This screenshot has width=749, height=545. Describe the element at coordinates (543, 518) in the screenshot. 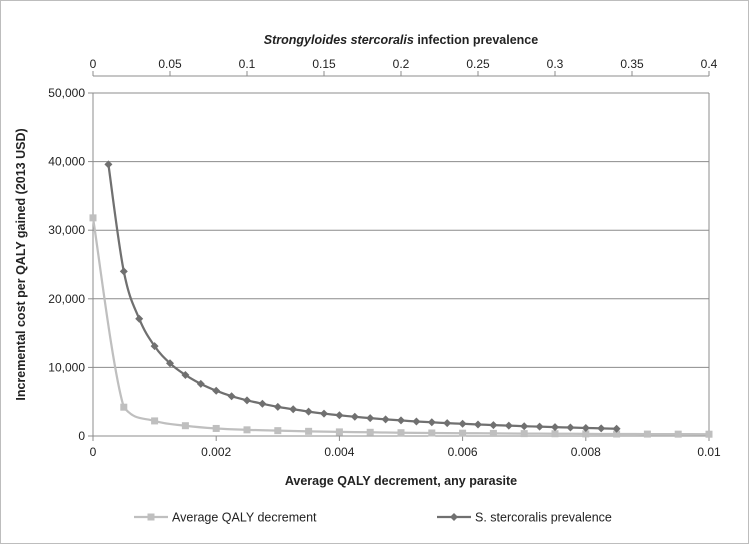

I see `legend-label-prevalence: S. stercoralis prevalence` at that location.